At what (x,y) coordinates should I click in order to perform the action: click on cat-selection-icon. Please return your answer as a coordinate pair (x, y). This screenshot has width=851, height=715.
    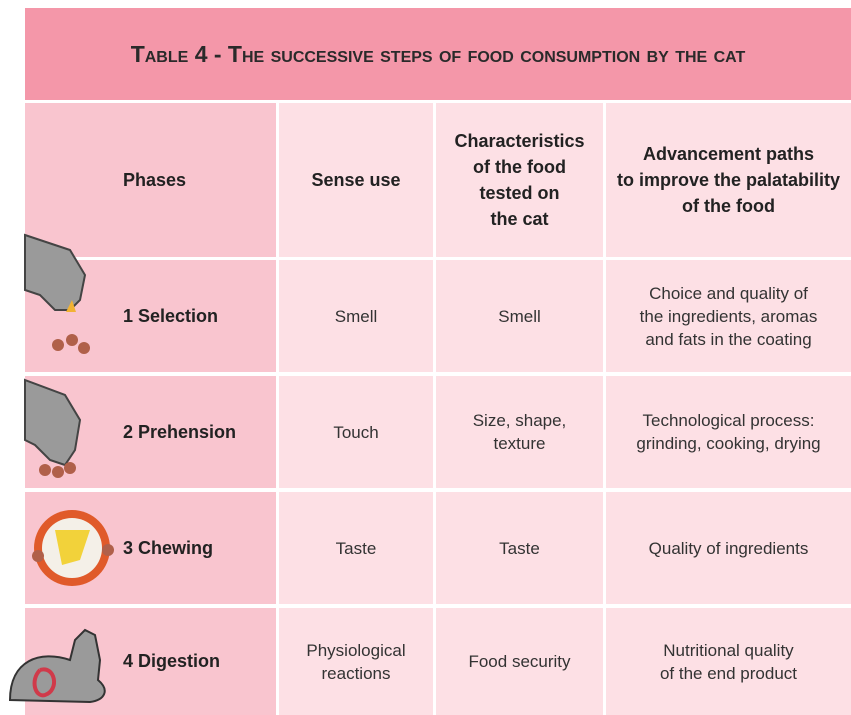
    Looking at the image, I should click on (57, 293).